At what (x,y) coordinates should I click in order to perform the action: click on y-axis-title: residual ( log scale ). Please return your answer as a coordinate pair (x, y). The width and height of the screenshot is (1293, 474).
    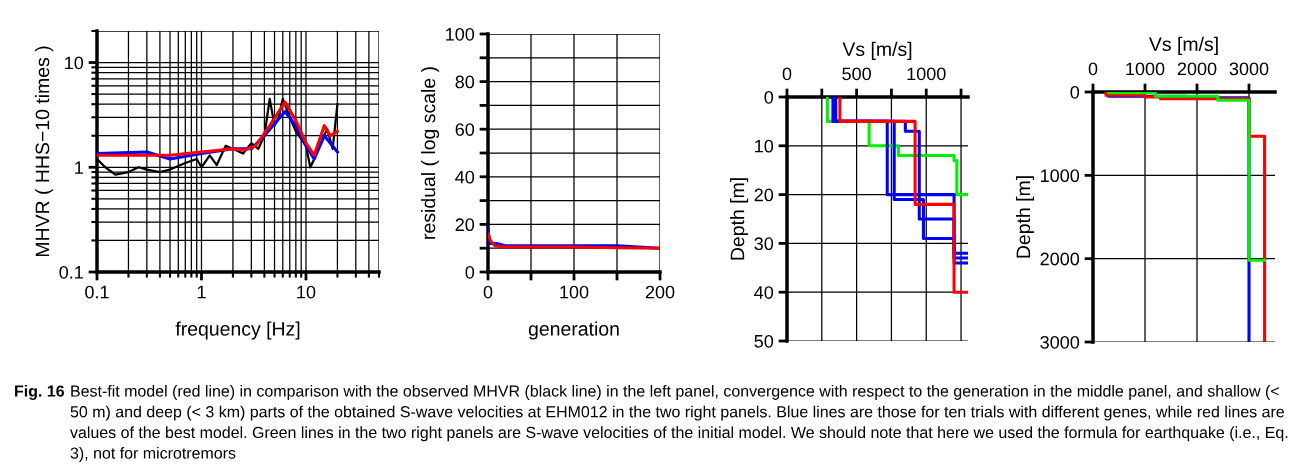
    Looking at the image, I should click on (430, 153).